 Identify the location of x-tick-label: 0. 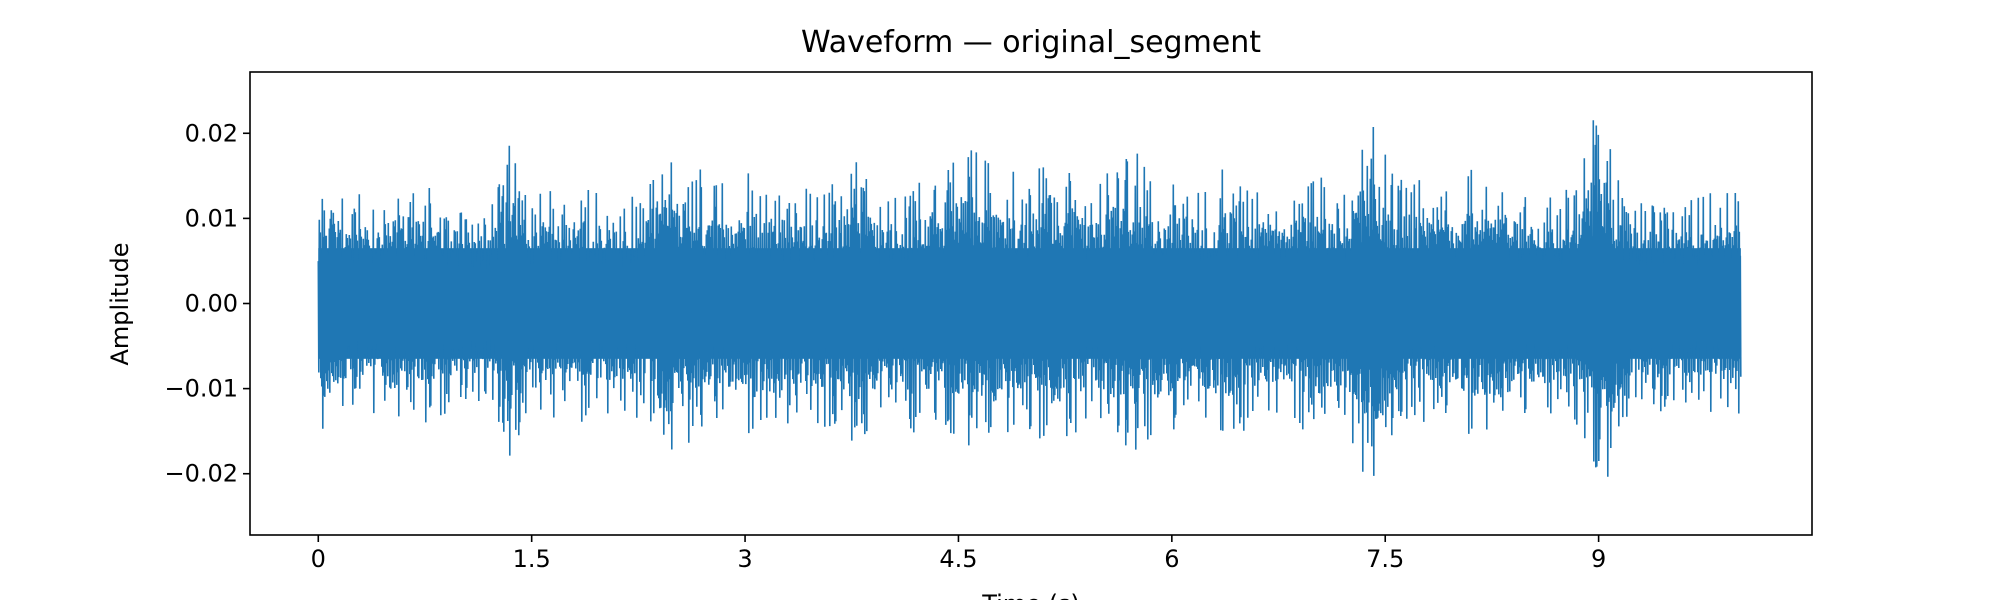
(318, 559).